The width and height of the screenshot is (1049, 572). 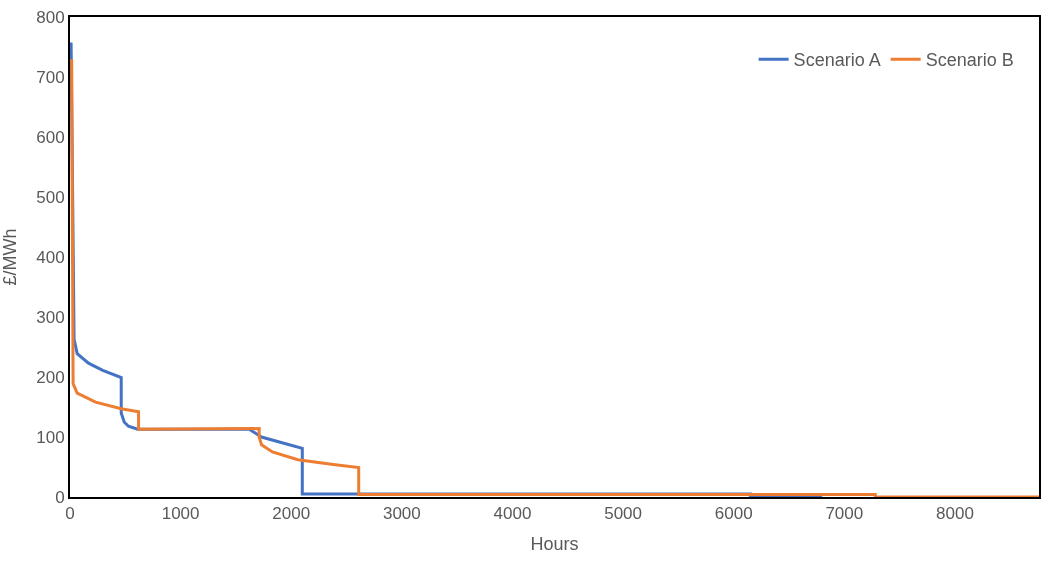 I want to click on x-tick-label: 5000, so click(x=623, y=514).